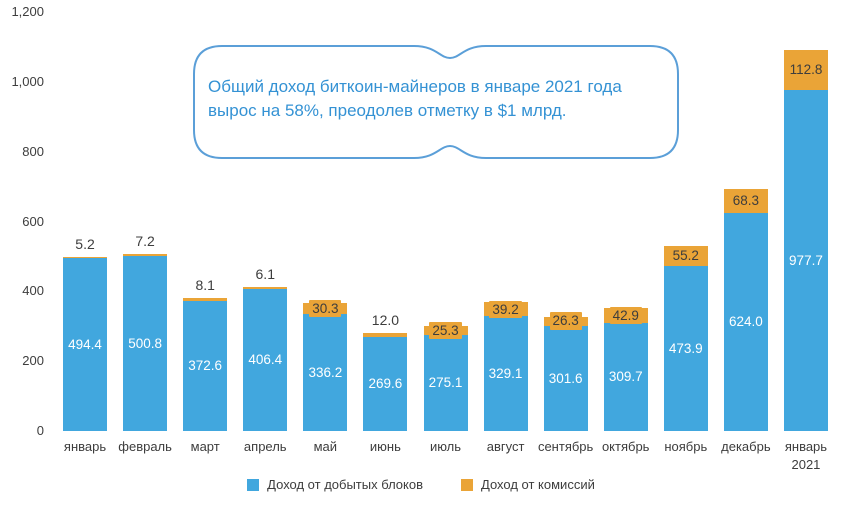 This screenshot has width=842, height=505. What do you see at coordinates (746, 446) in the screenshot?
I see `x-axis-label: декабрь` at bounding box center [746, 446].